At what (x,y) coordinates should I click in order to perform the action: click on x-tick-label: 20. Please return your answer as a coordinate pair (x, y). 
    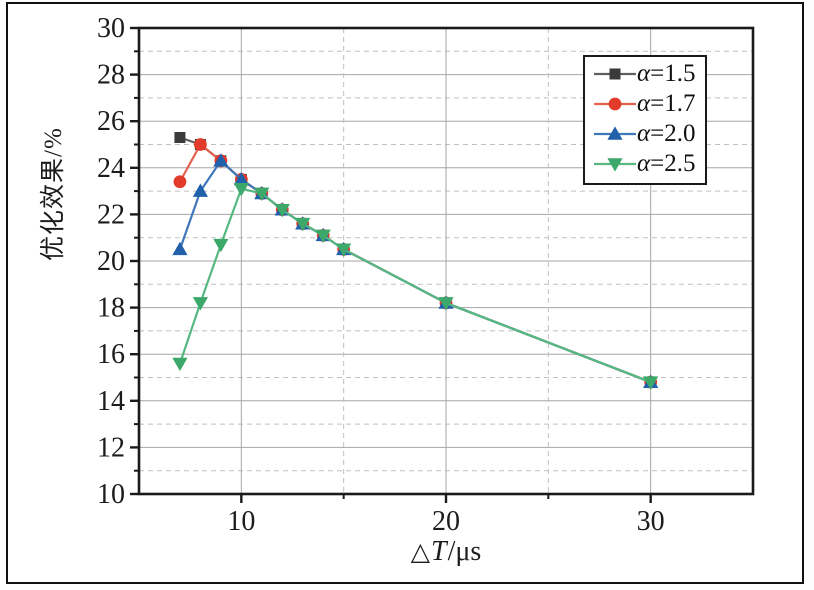
    Looking at the image, I should click on (446, 521).